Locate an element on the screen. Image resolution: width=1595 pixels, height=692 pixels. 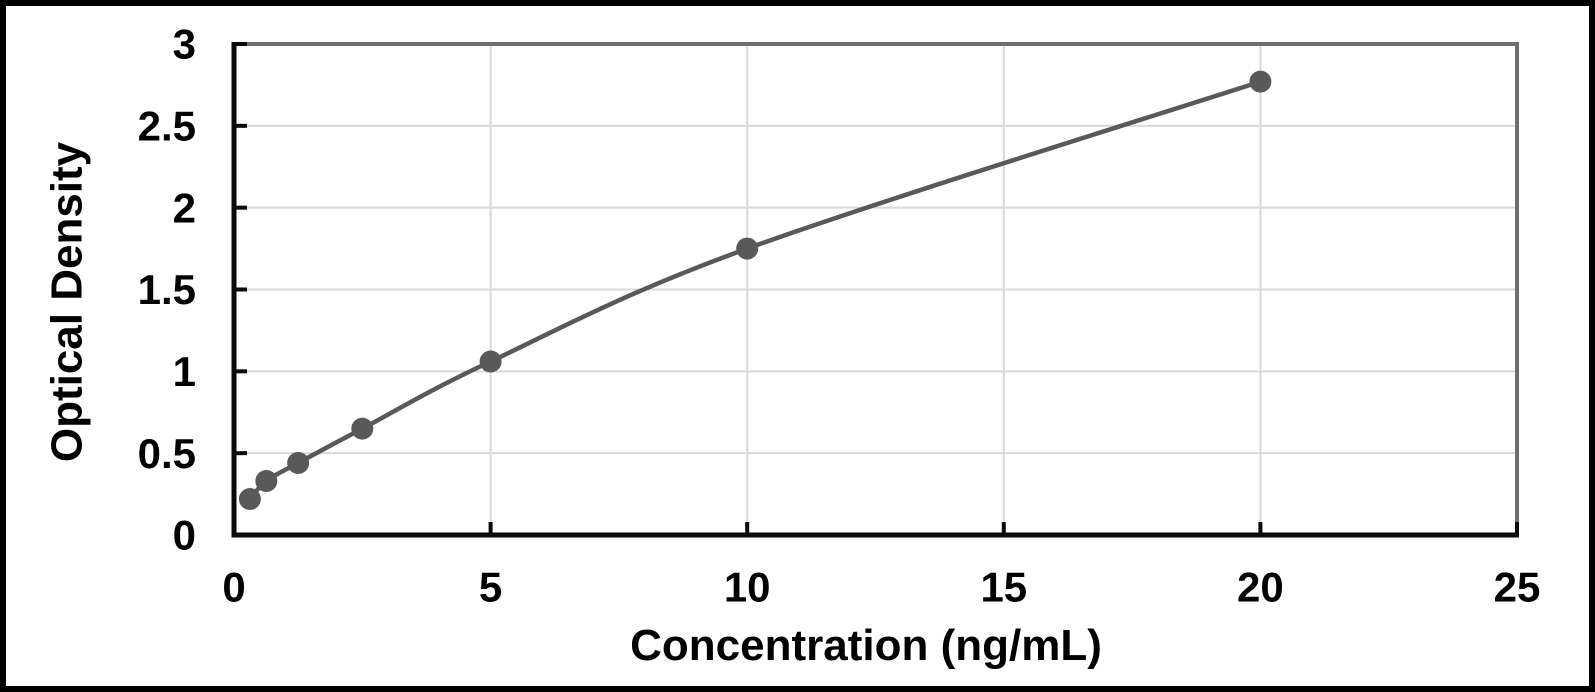
y-tick-label: 1 is located at coordinates (184, 371).